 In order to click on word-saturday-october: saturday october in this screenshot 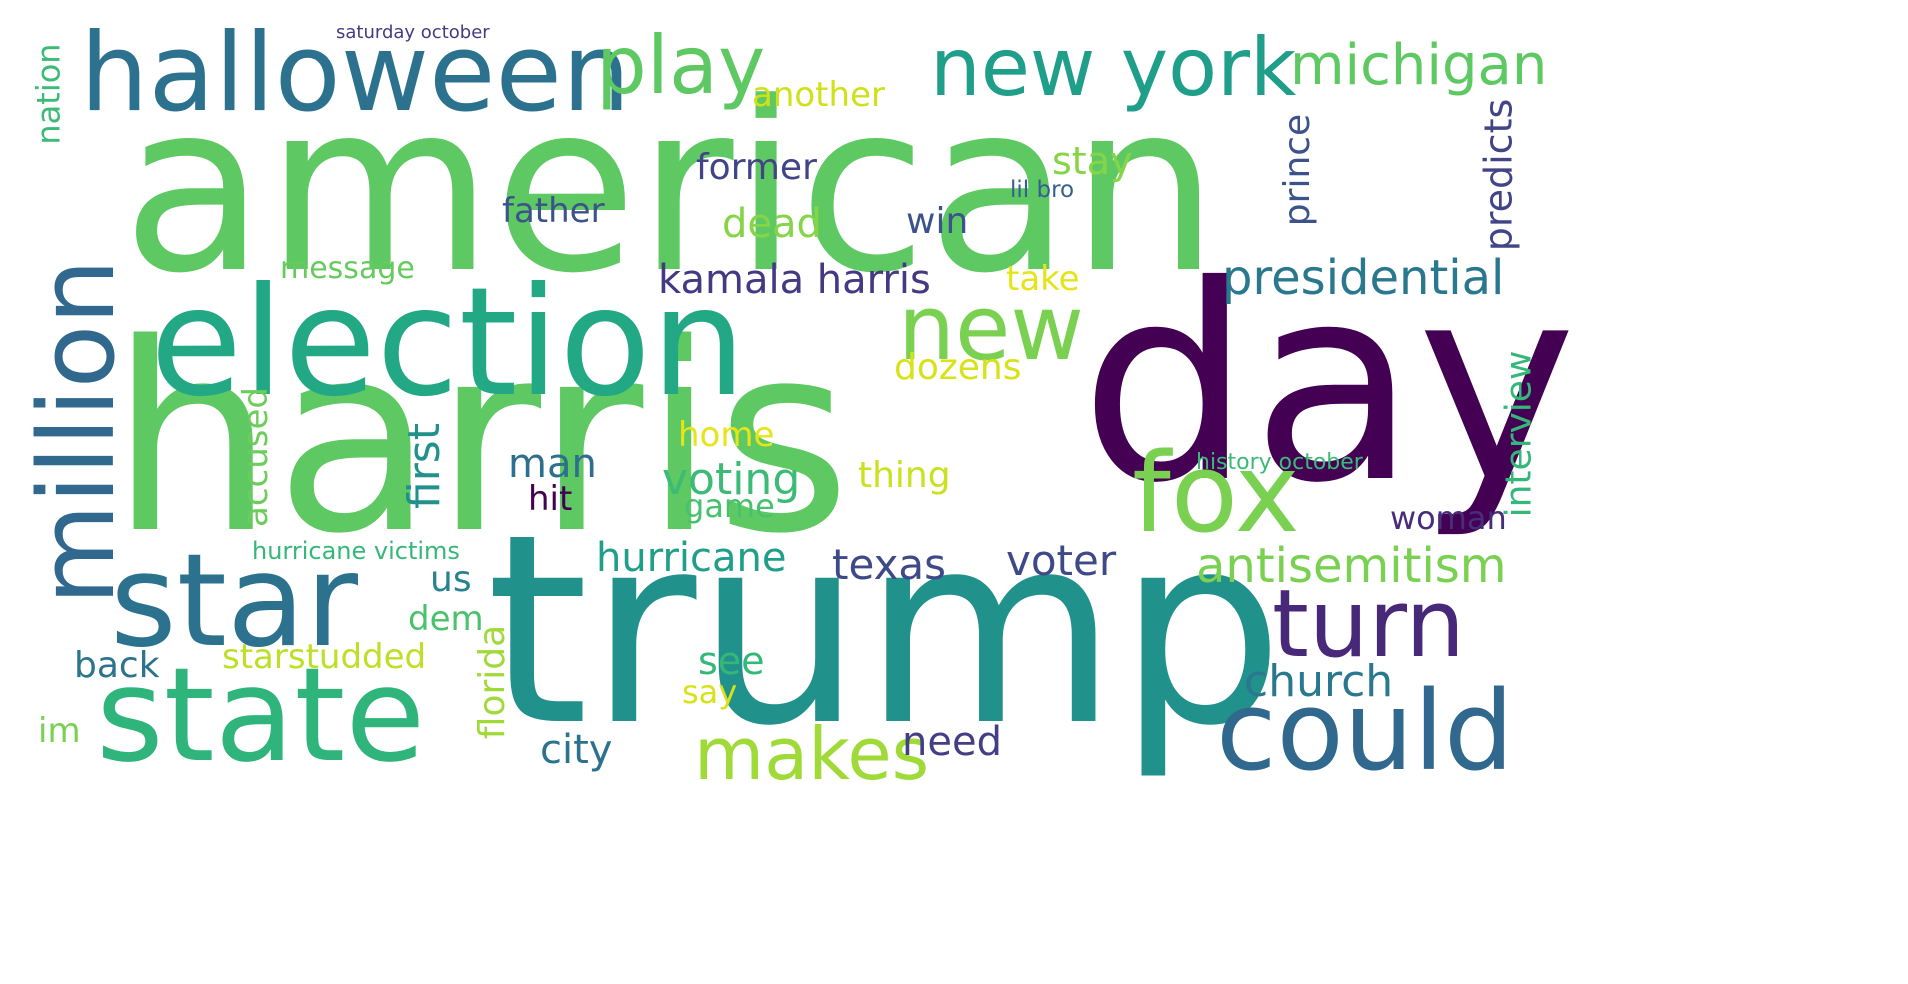, I will do `click(413, 32)`.